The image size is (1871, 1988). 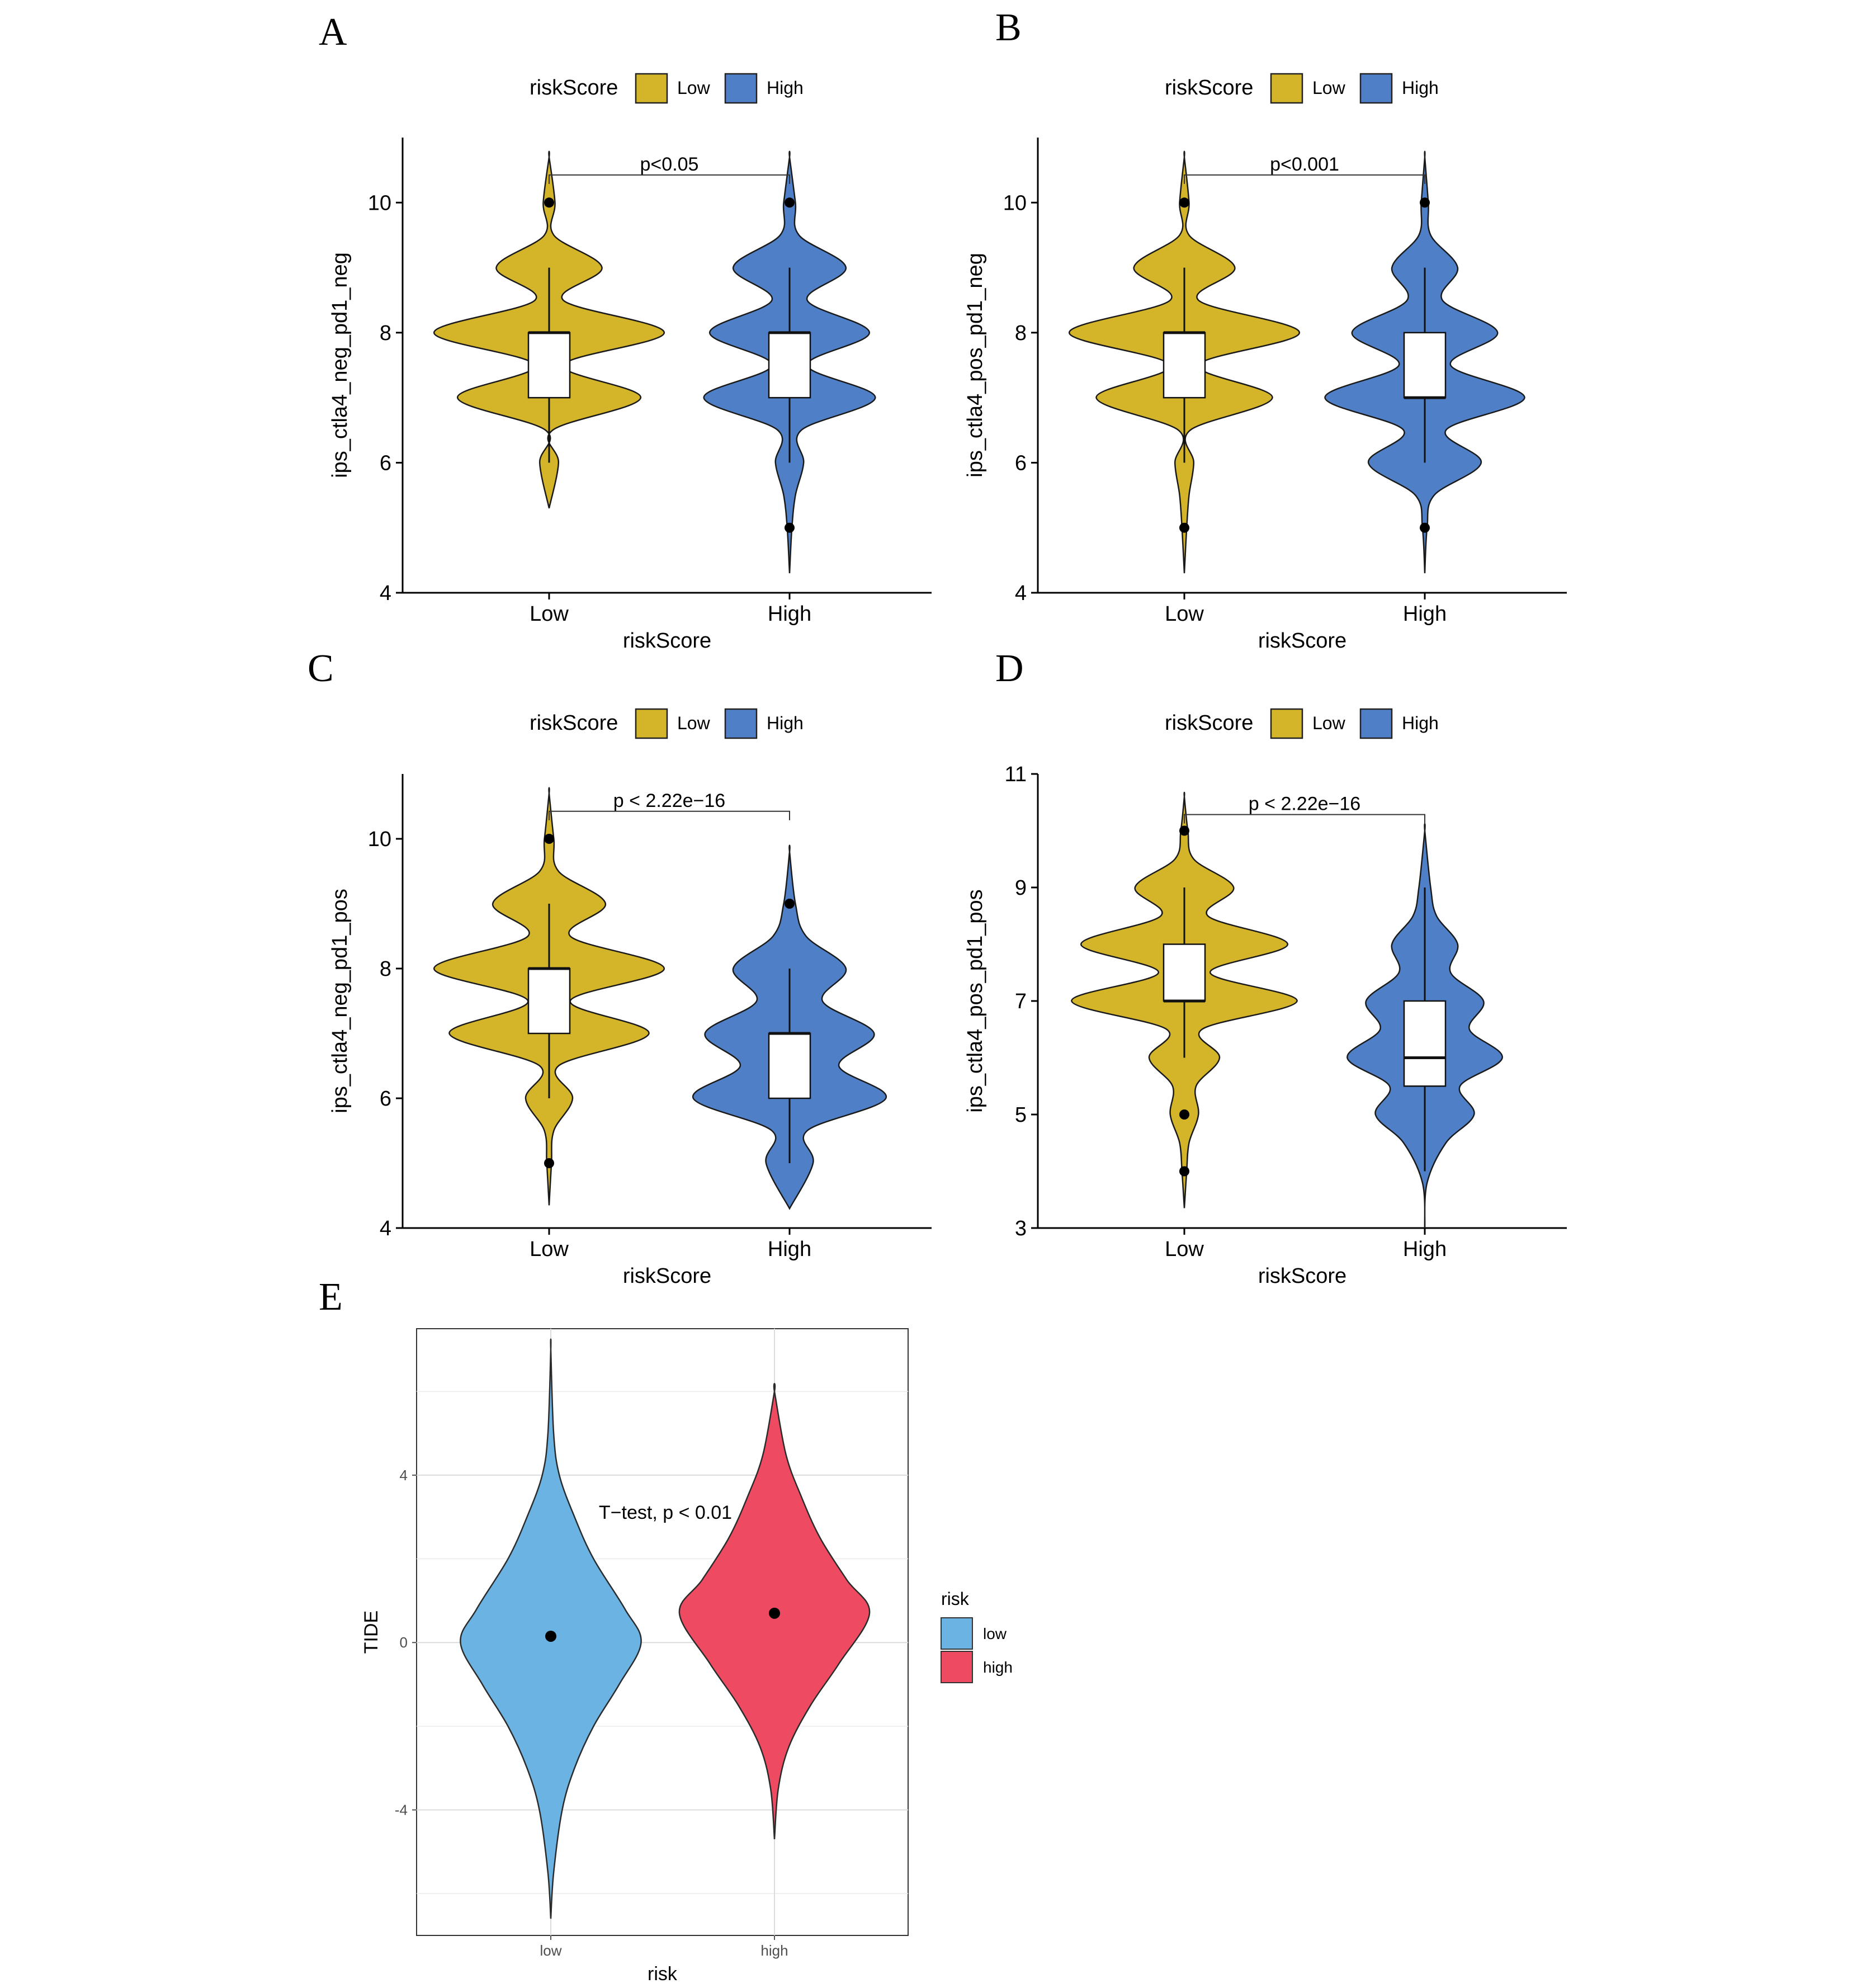 I want to click on pvalue-bracket: p<0.05, so click(x=669, y=169).